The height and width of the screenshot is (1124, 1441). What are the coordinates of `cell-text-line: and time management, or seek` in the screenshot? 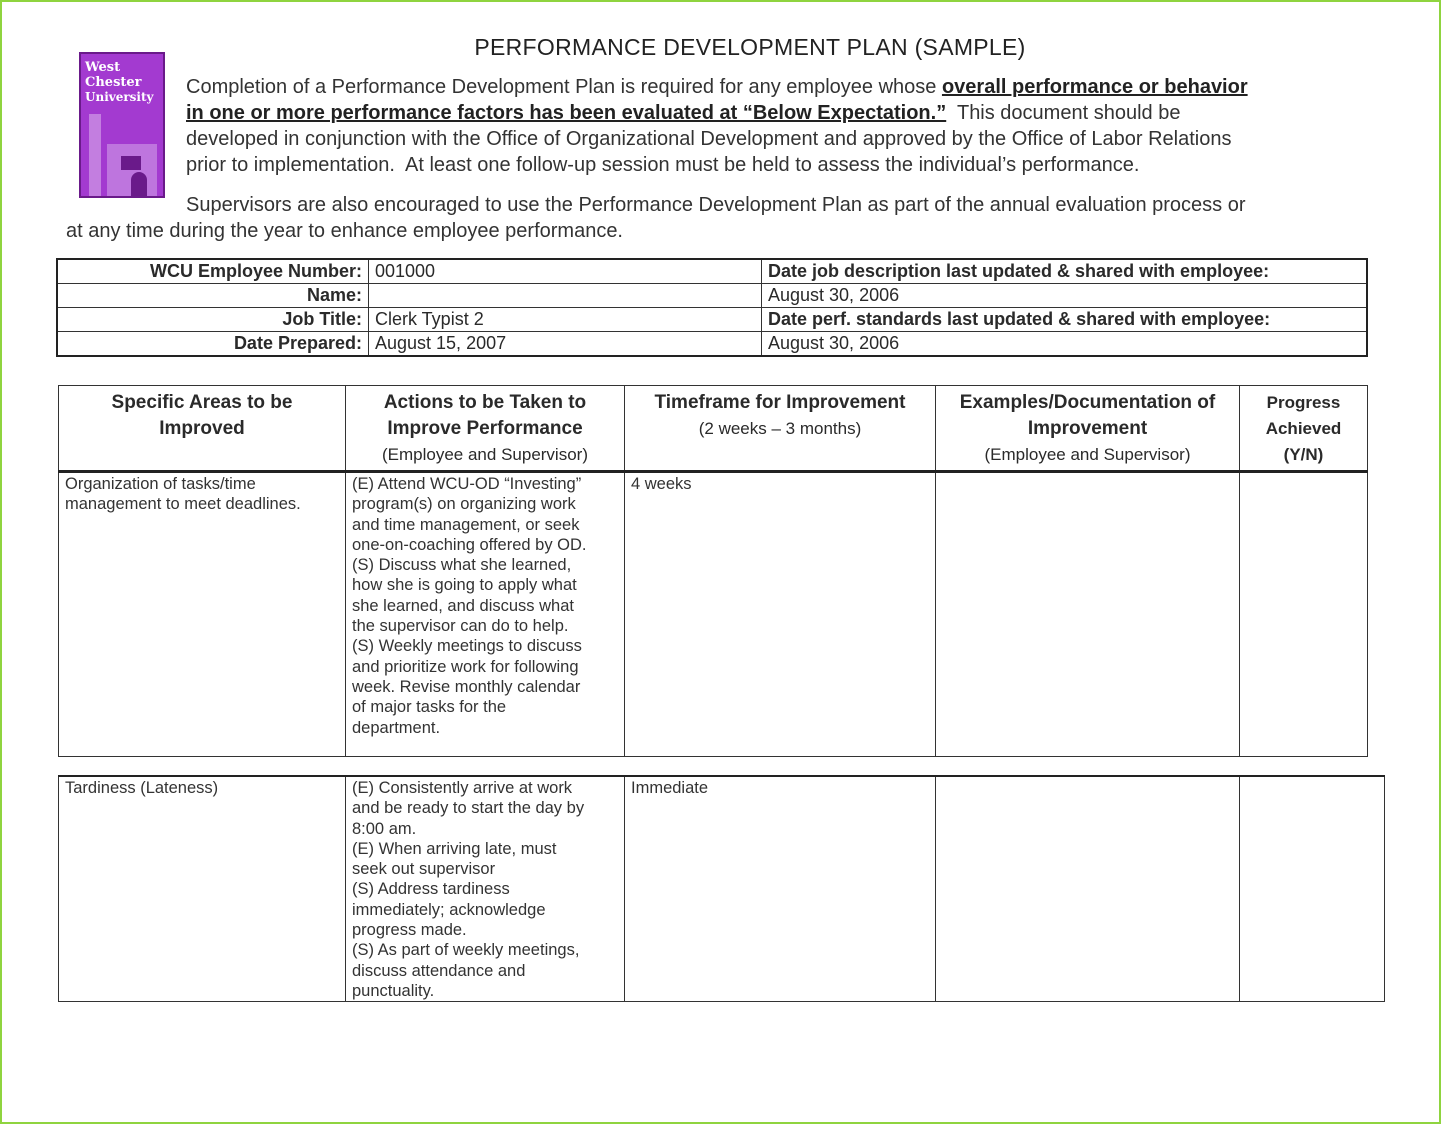 It's located at (466, 524).